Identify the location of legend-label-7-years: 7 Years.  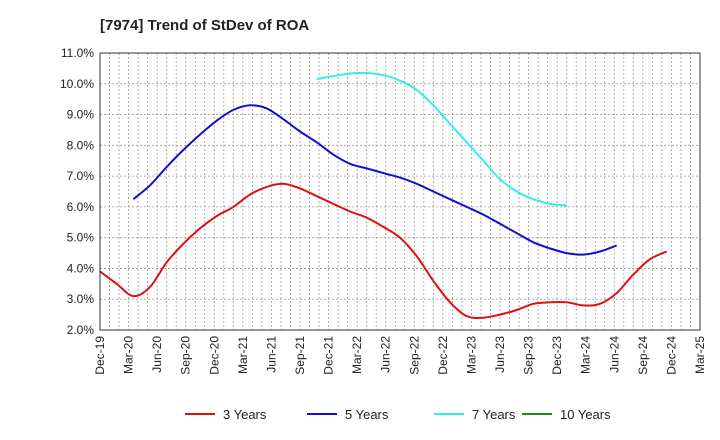
(494, 414).